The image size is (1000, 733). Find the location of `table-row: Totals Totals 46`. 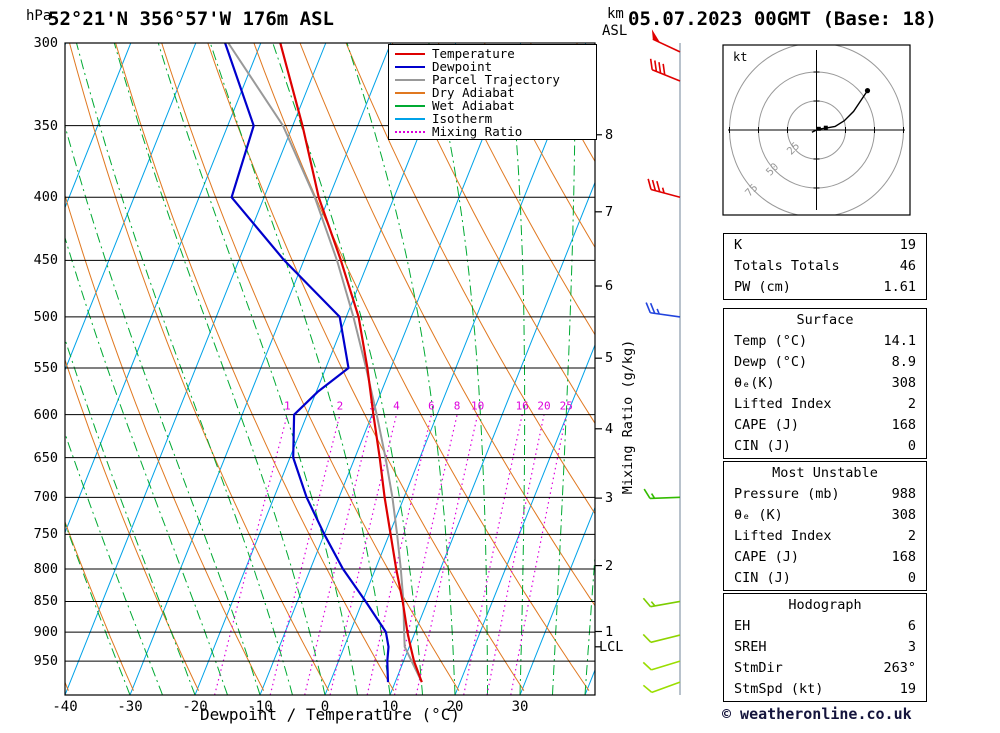

table-row: Totals Totals 46 is located at coordinates (825, 266).